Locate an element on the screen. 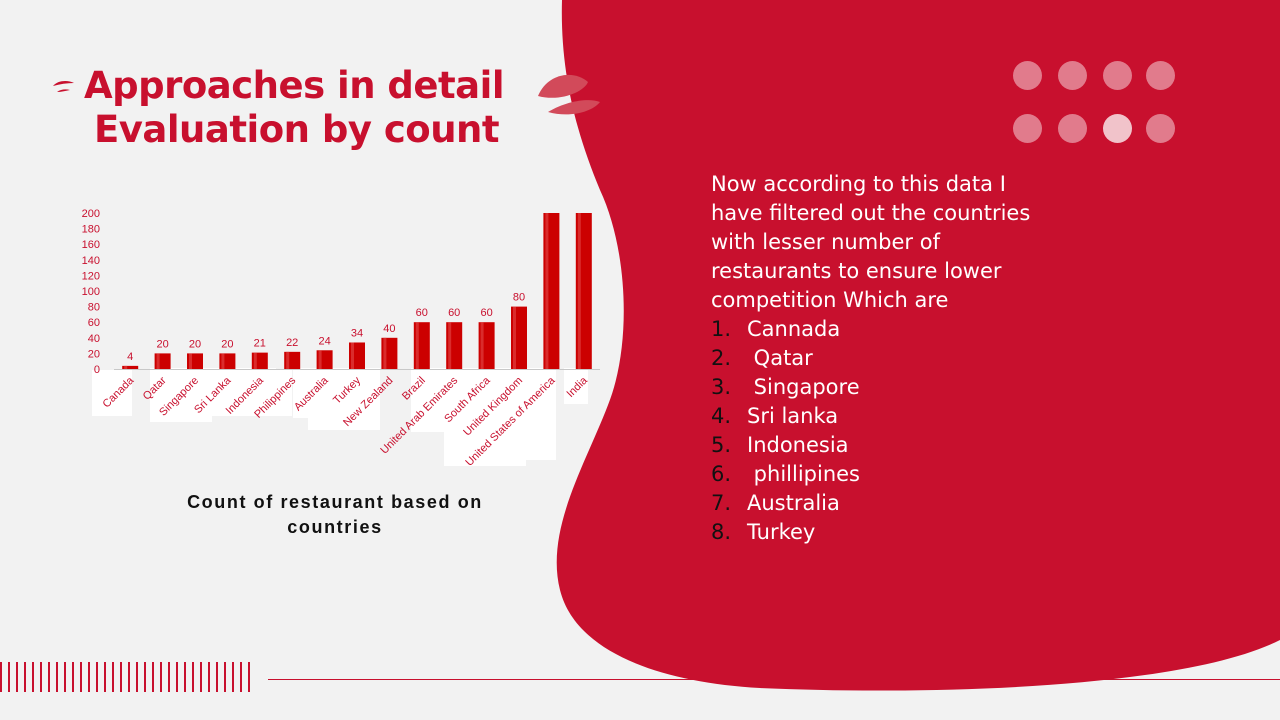 This screenshot has height=720, width=1280. list-number: 1. is located at coordinates (721, 329).